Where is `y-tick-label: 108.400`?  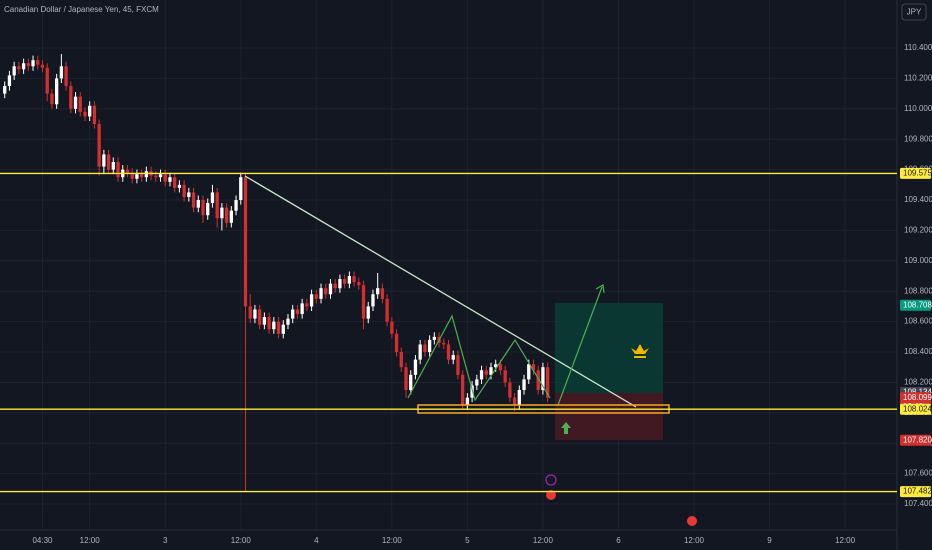
y-tick-label: 108.400 is located at coordinates (918, 351).